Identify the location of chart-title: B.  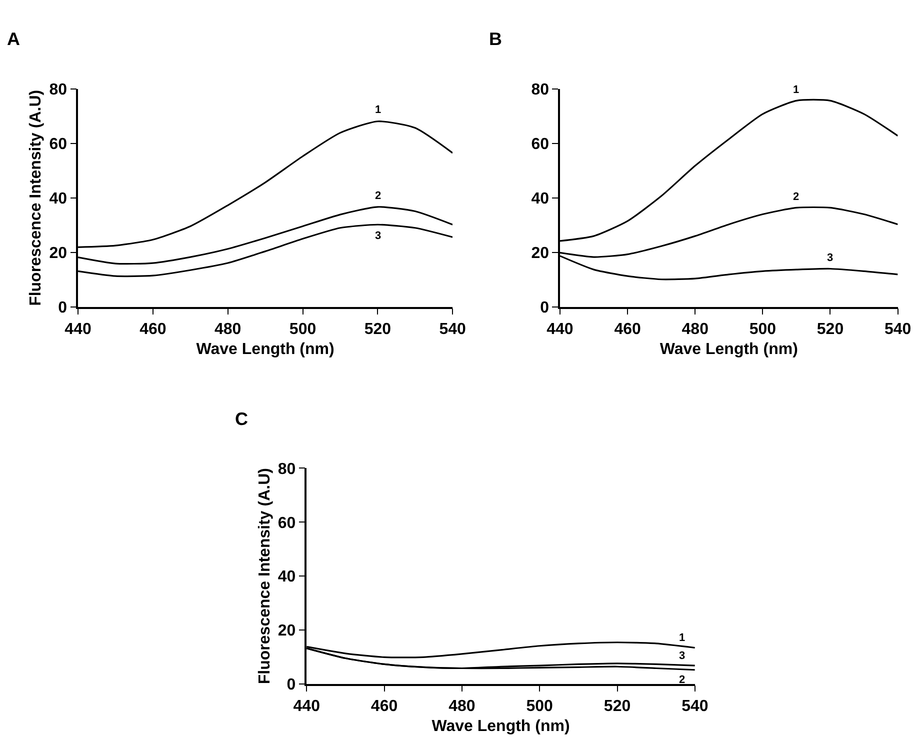
(495, 39).